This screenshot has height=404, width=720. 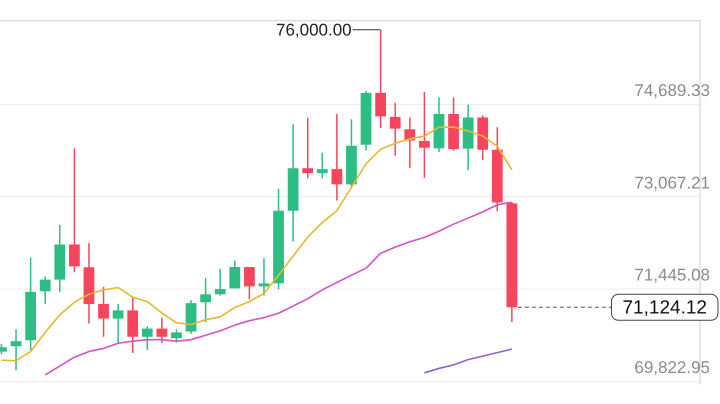 What do you see at coordinates (672, 90) in the screenshot?
I see `y-tick-label: 74,689.33` at bounding box center [672, 90].